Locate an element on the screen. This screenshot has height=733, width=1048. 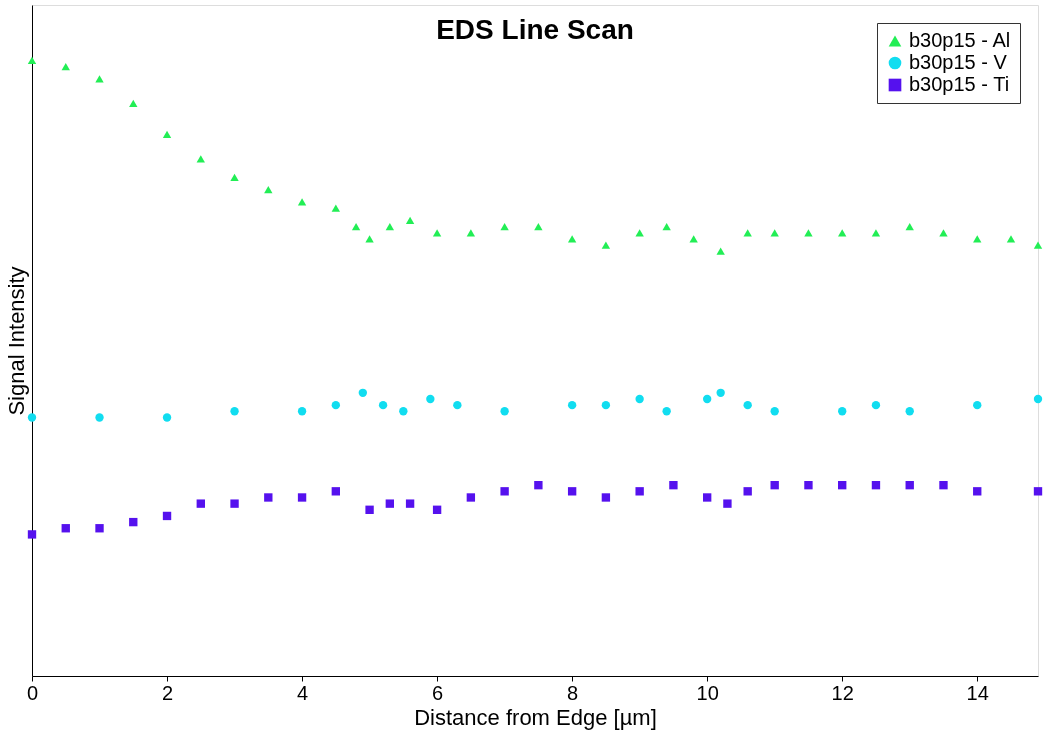
y-axis-title: Signal Intensity is located at coordinates (16, 341).